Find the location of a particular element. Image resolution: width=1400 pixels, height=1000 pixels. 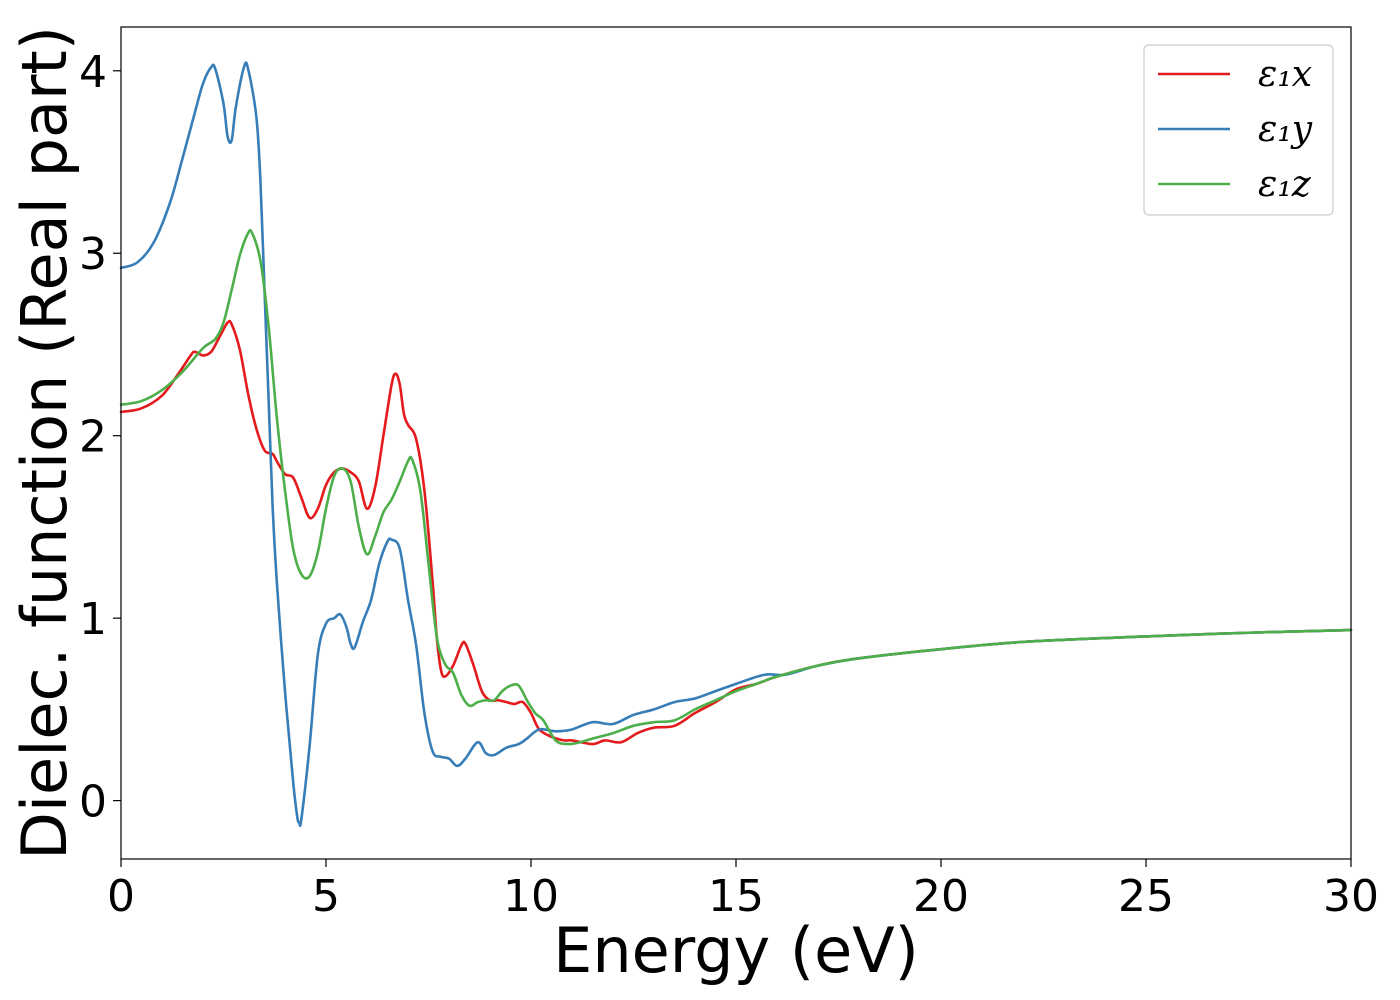

legend: ε₁x ε₁y ε₁z is located at coordinates (1238, 130).